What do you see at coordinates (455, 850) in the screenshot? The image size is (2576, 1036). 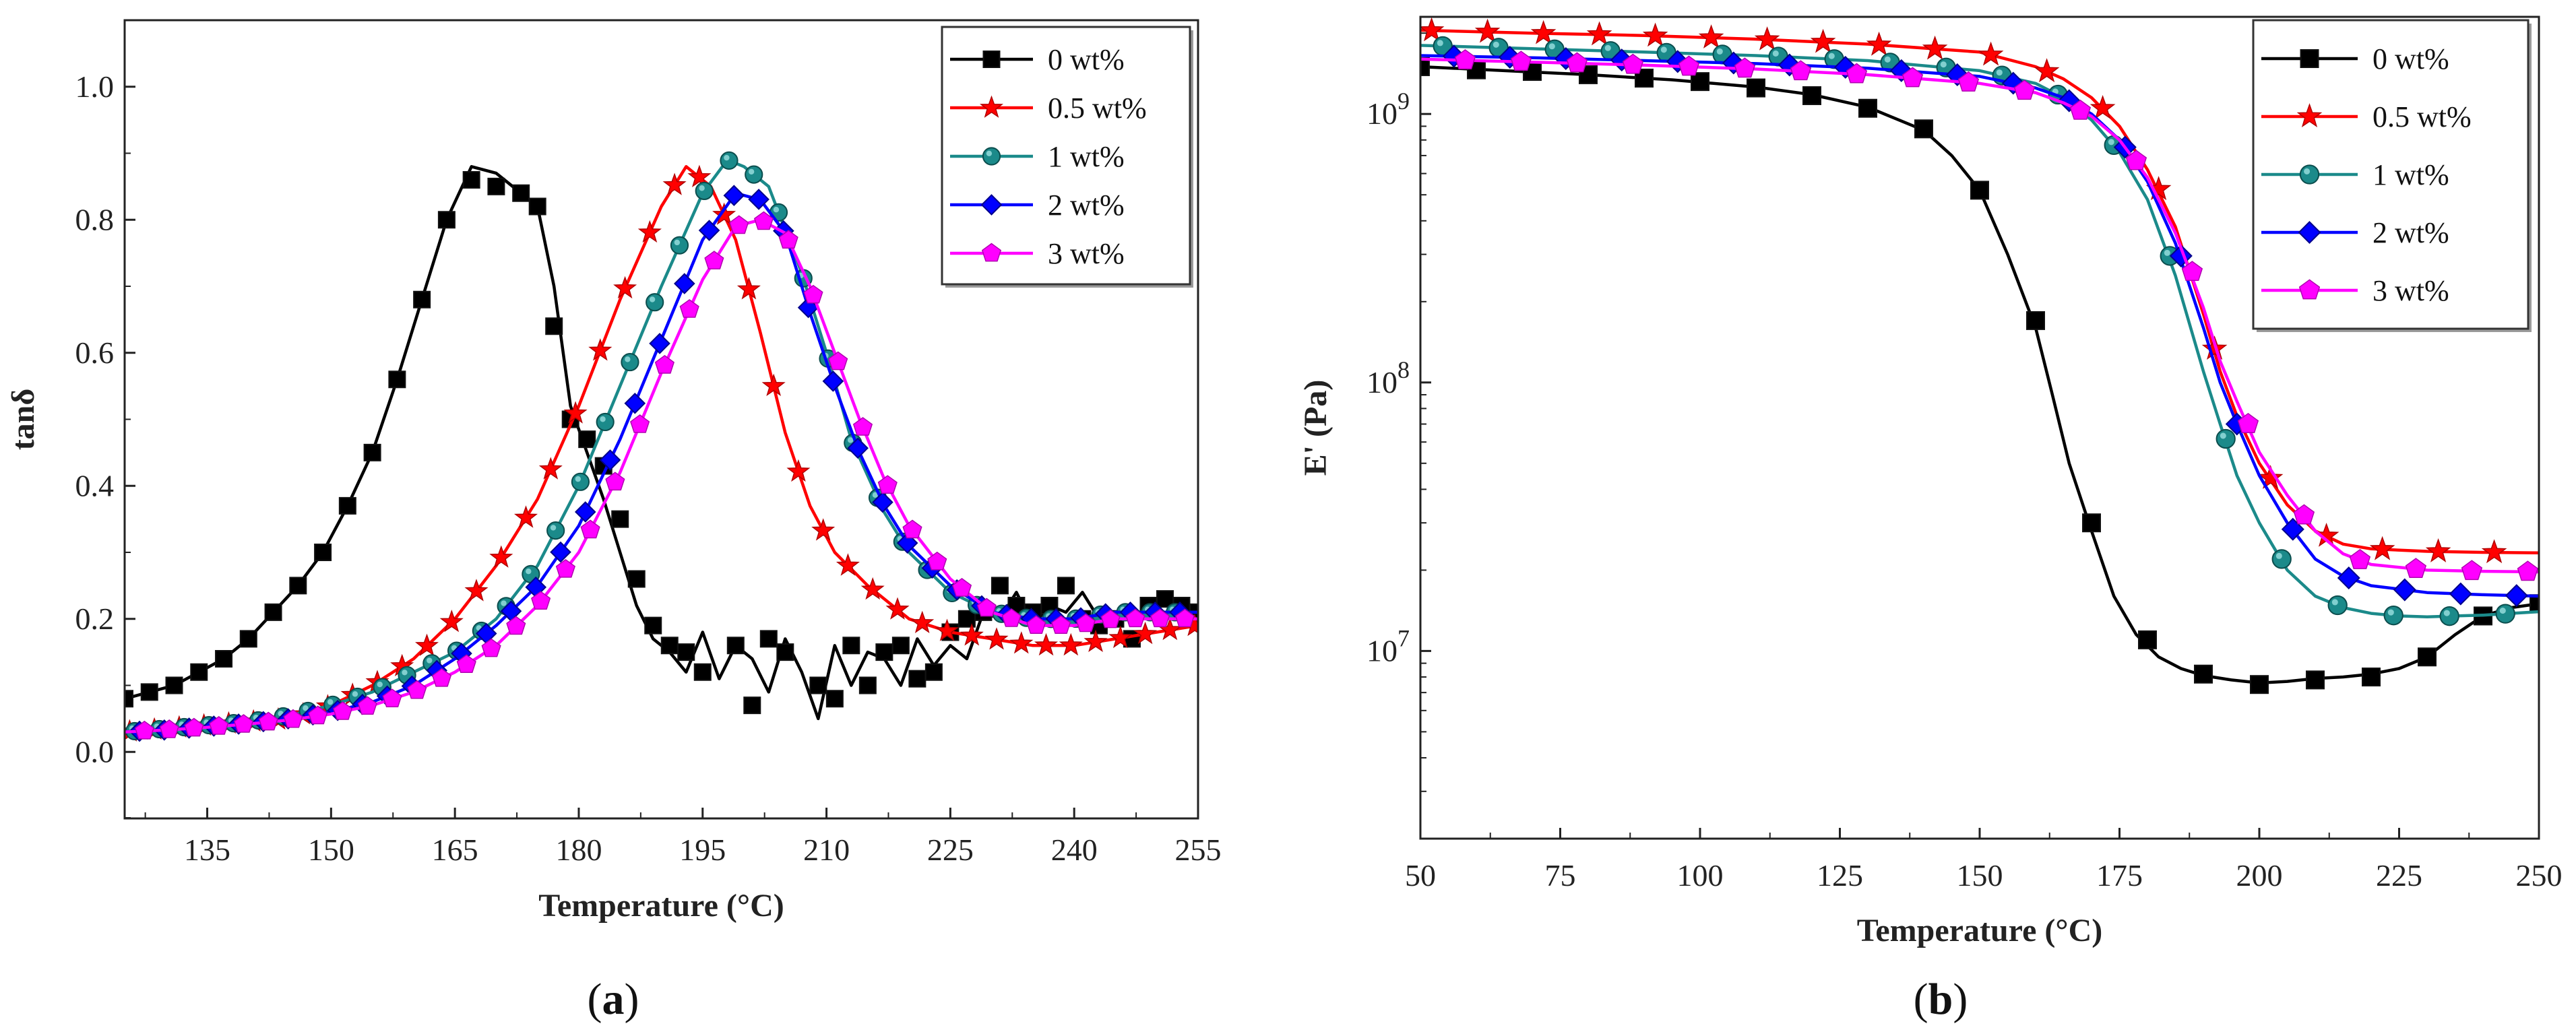 I see `x-tick-label: 165` at bounding box center [455, 850].